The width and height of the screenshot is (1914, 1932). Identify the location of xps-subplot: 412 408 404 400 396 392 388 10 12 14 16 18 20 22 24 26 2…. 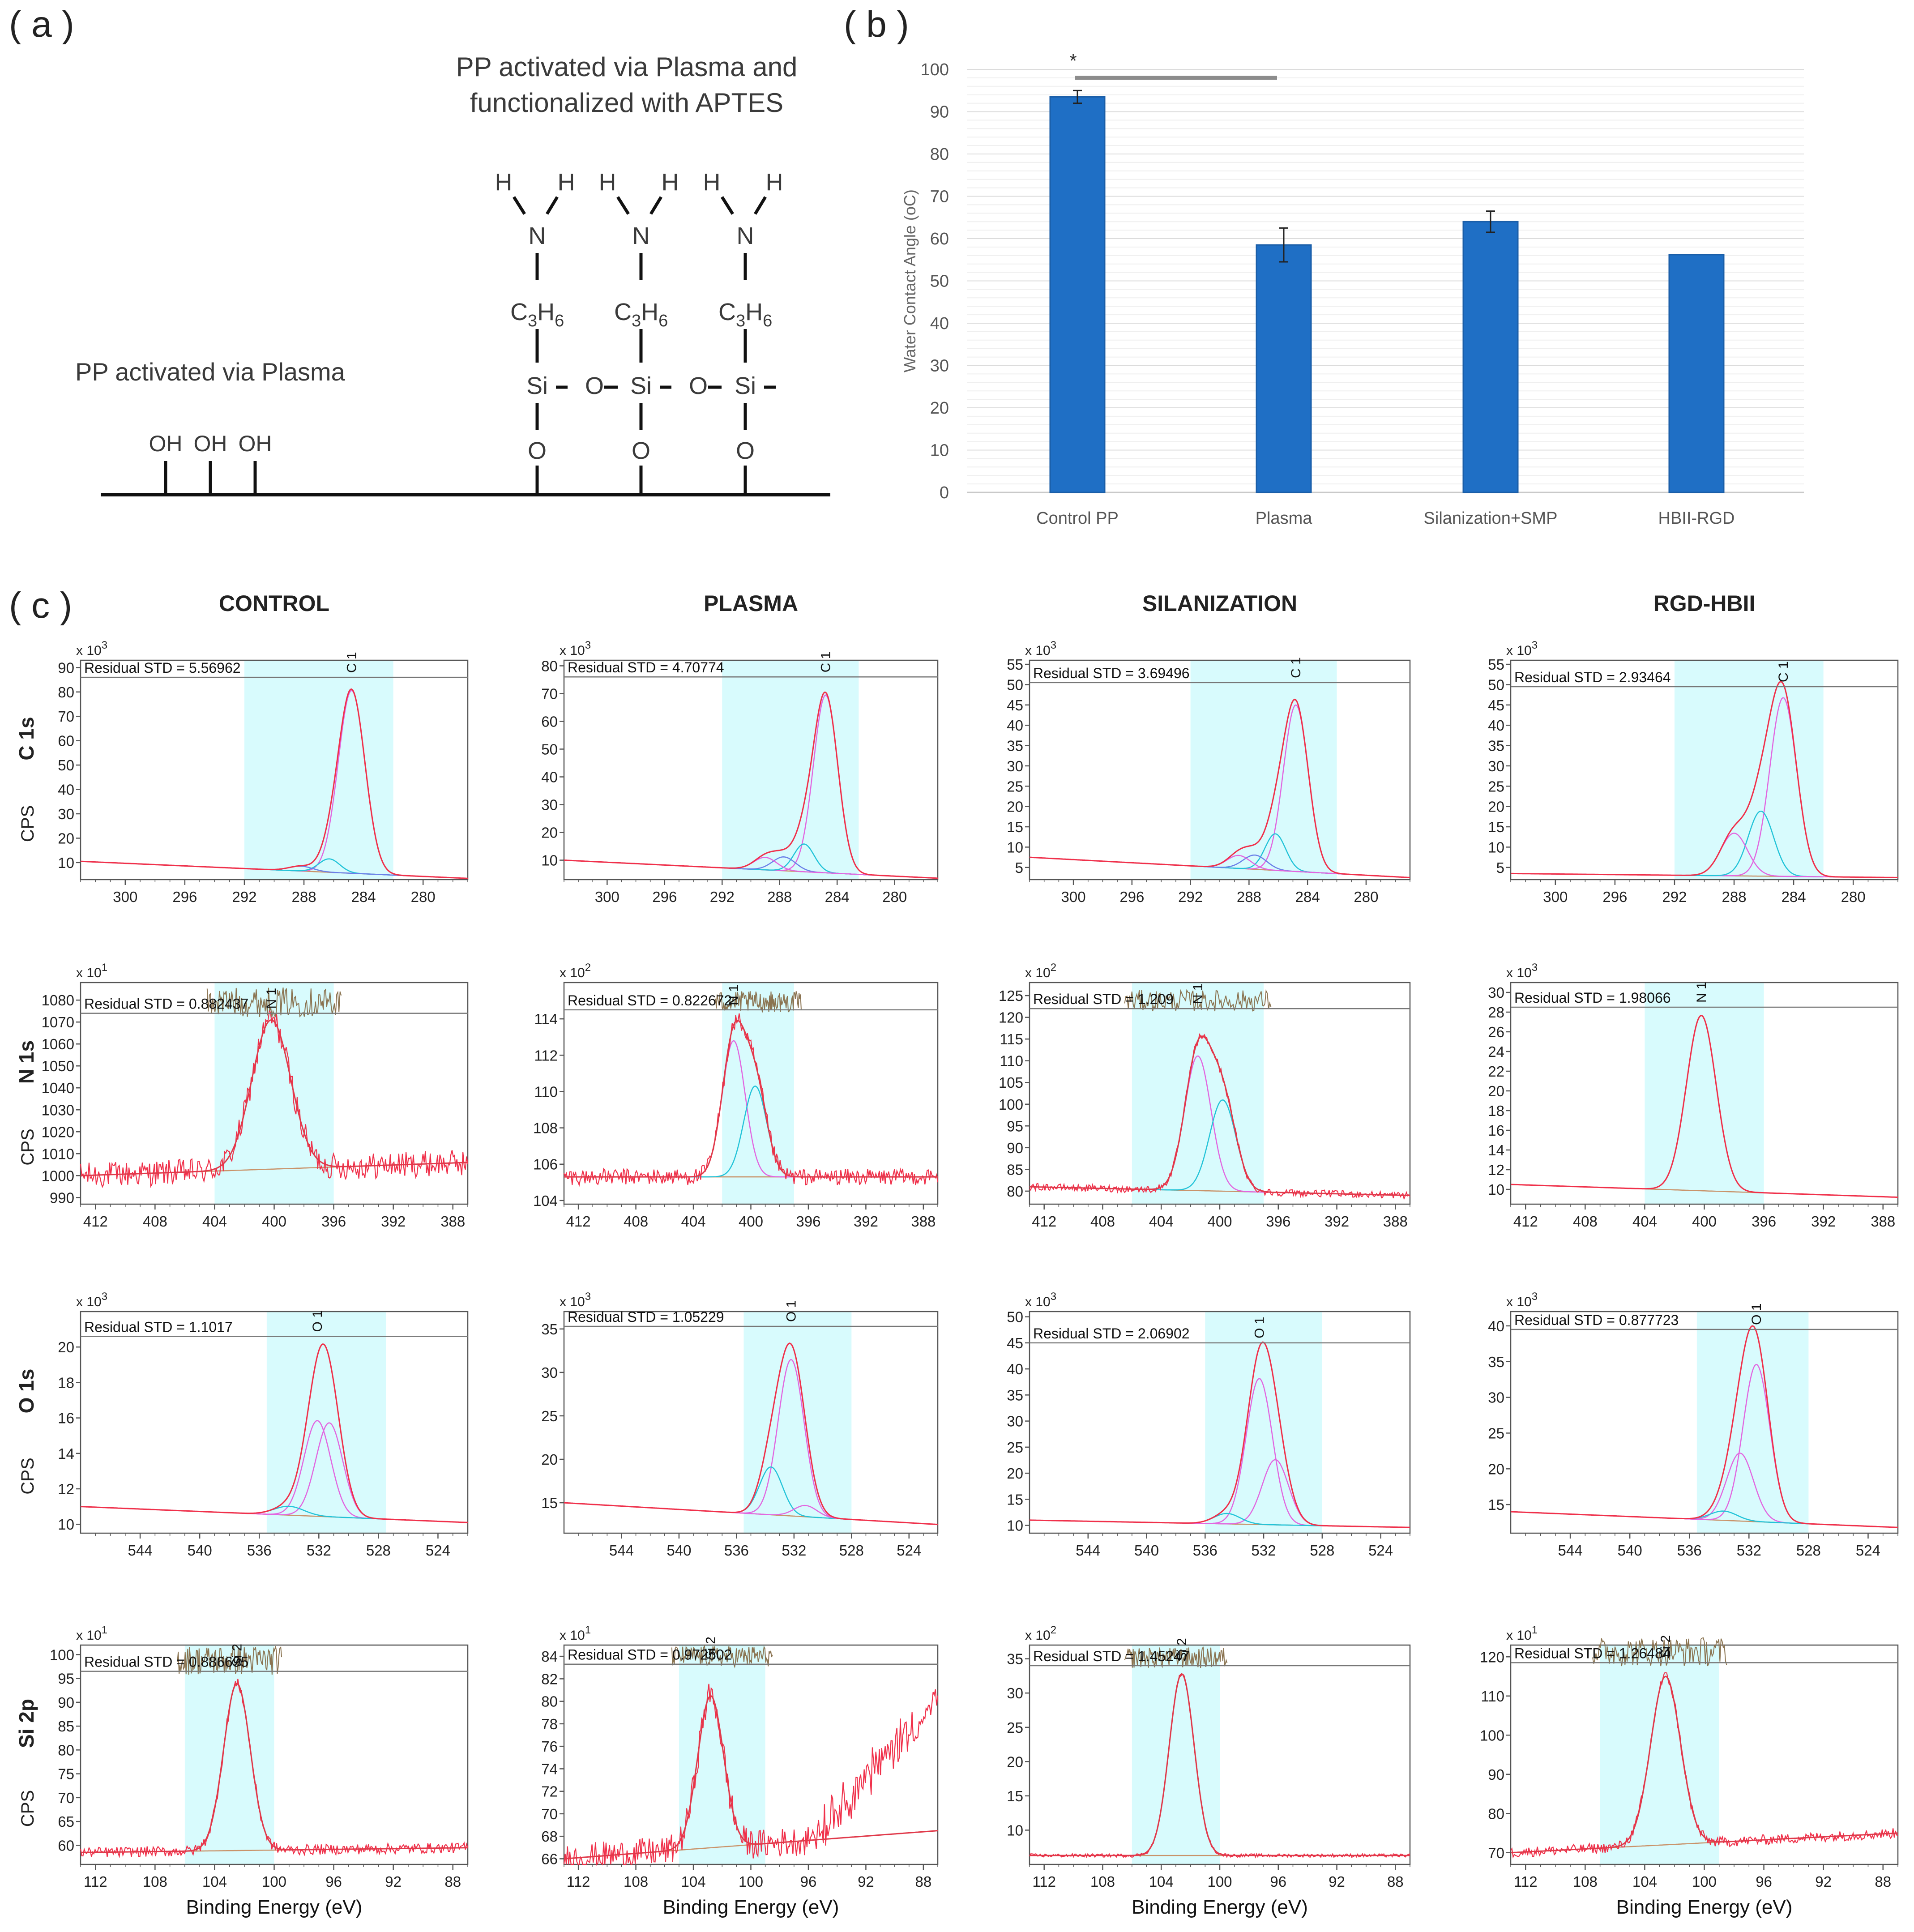
(1693, 1096).